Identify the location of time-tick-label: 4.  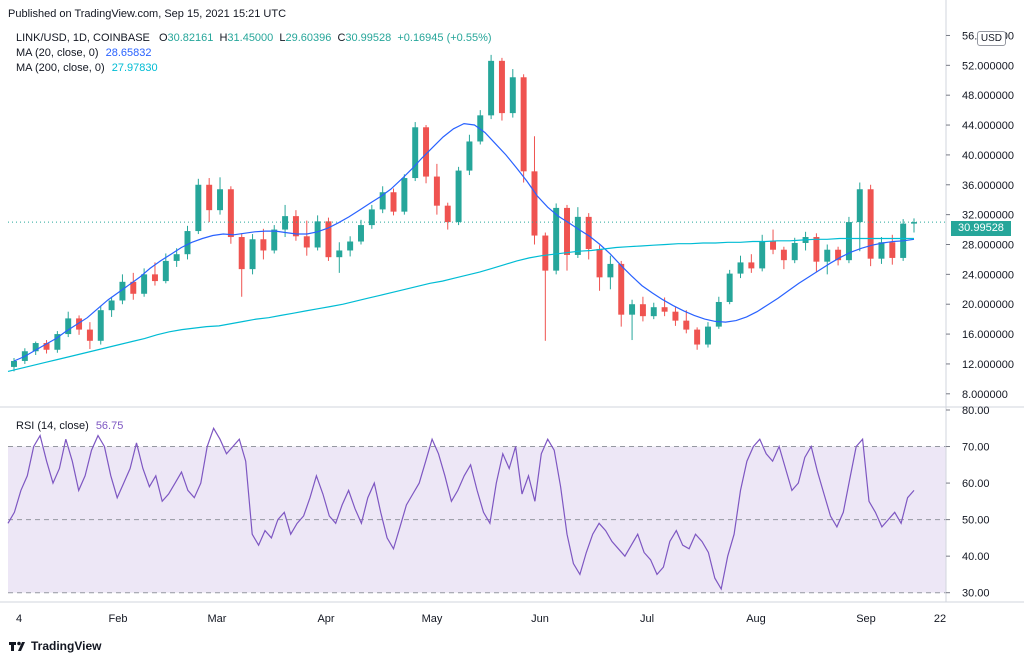
(19, 619).